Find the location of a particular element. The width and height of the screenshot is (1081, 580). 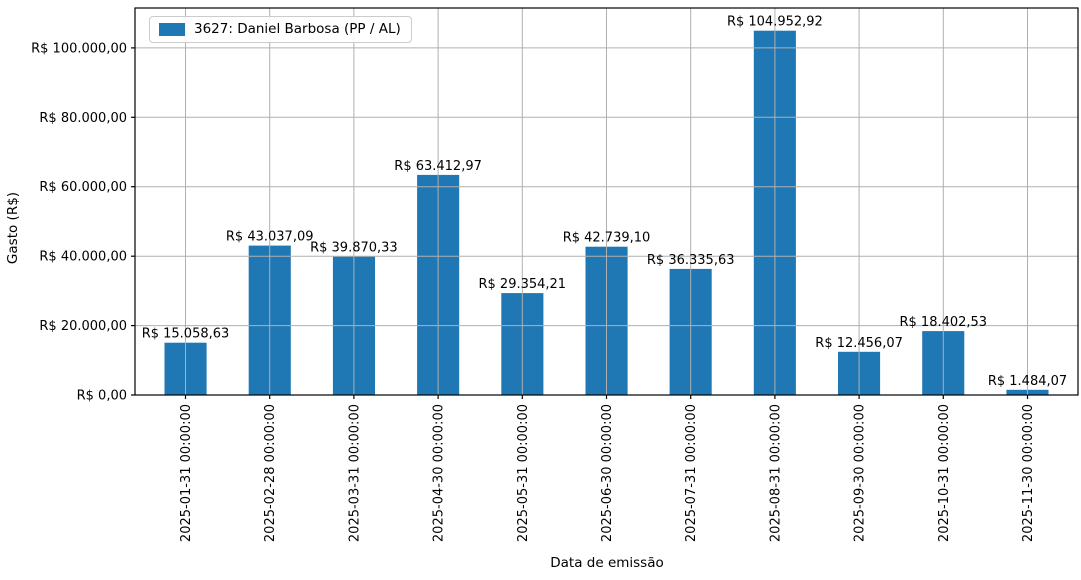

bar-value-label: R$ 43.037,09 is located at coordinates (270, 237).